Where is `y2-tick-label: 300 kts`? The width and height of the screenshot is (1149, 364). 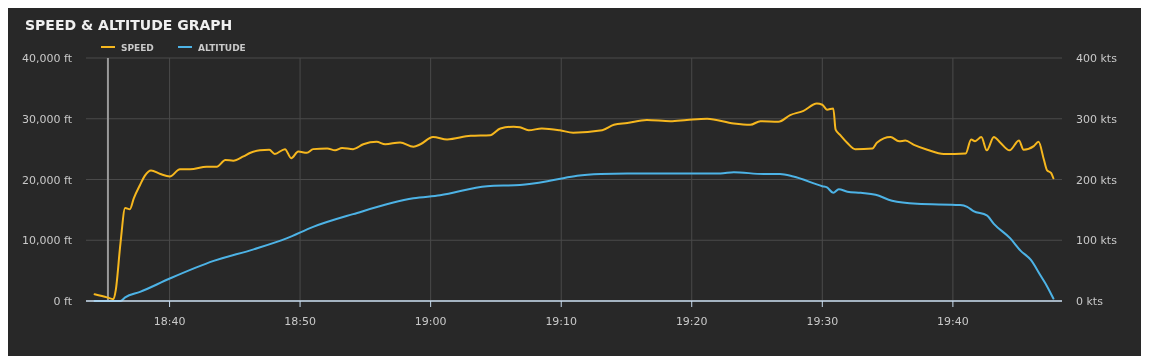
y2-tick-label: 300 kts is located at coordinates (1097, 119).